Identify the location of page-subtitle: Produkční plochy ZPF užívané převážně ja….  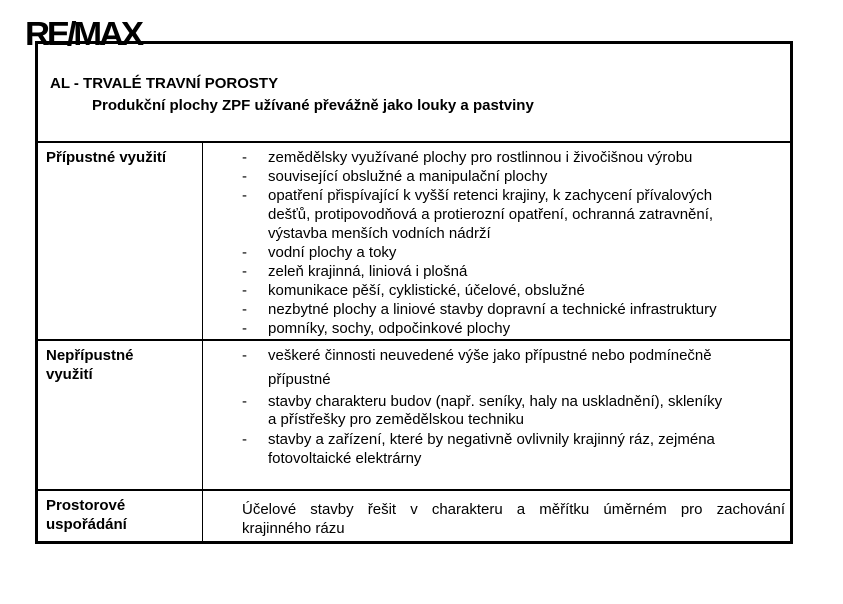
(313, 105).